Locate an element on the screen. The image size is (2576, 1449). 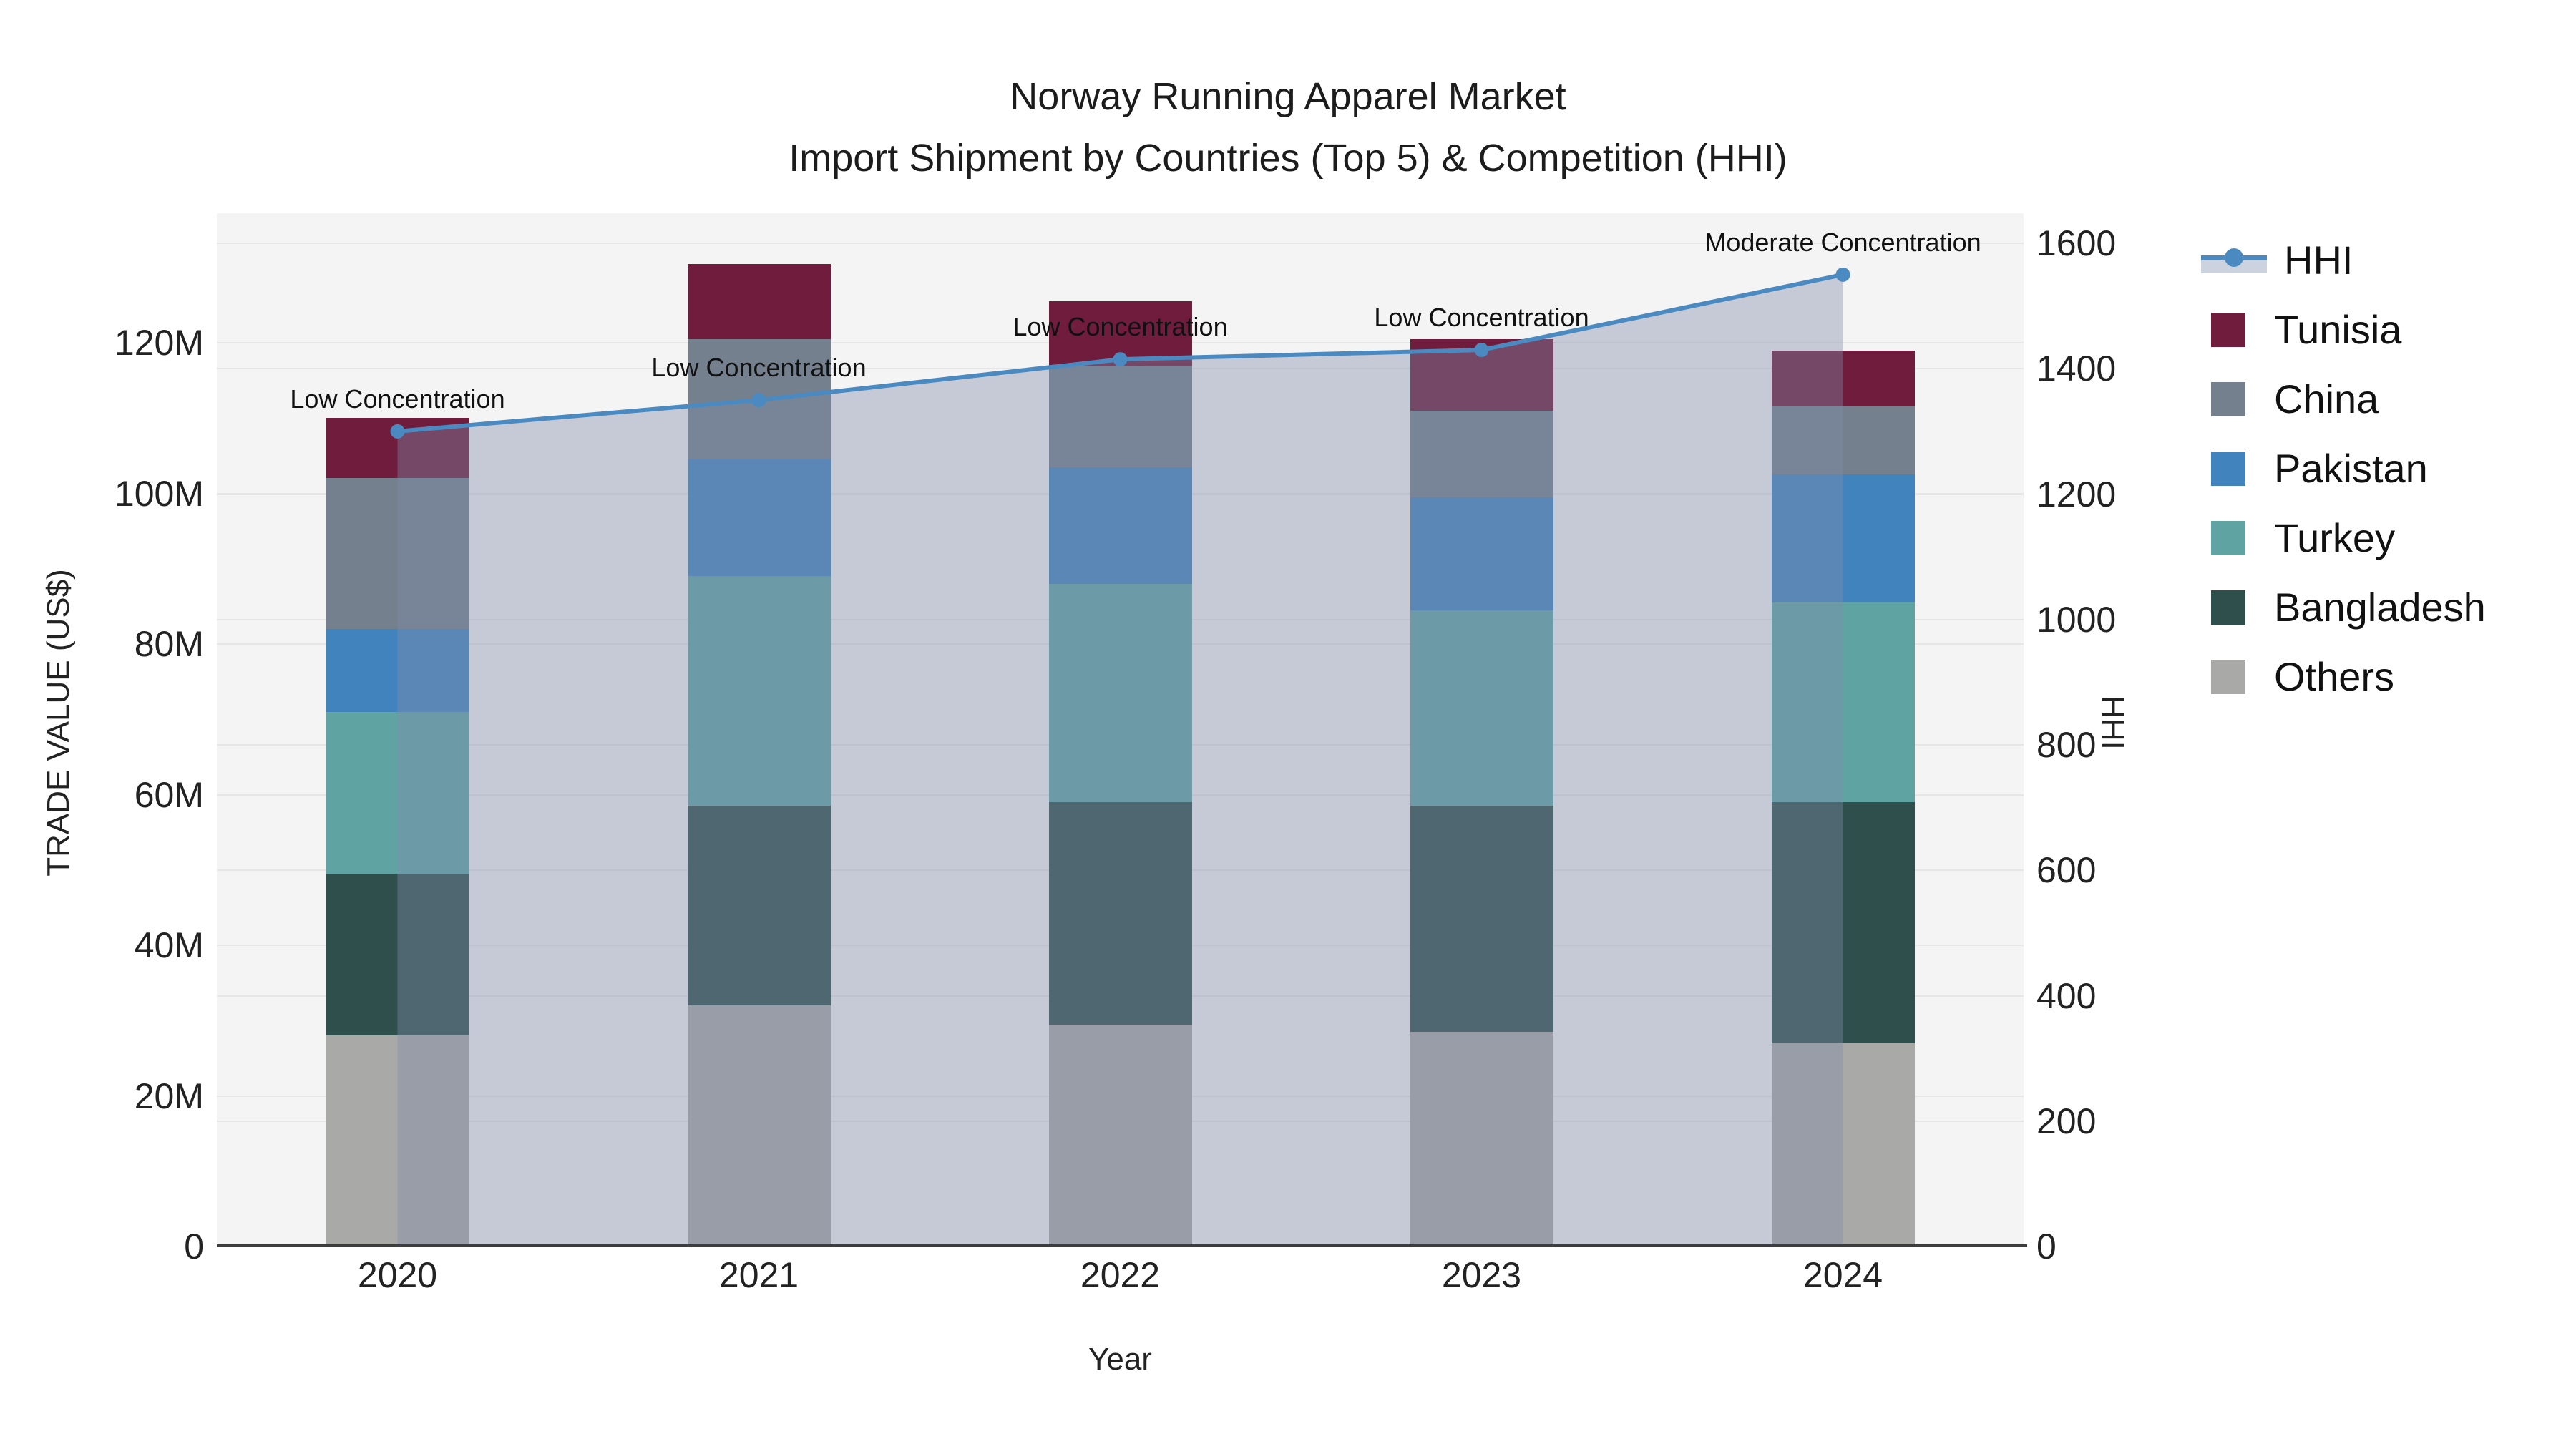
legend-item-bangladesh: Bangladesh is located at coordinates (2348, 607).